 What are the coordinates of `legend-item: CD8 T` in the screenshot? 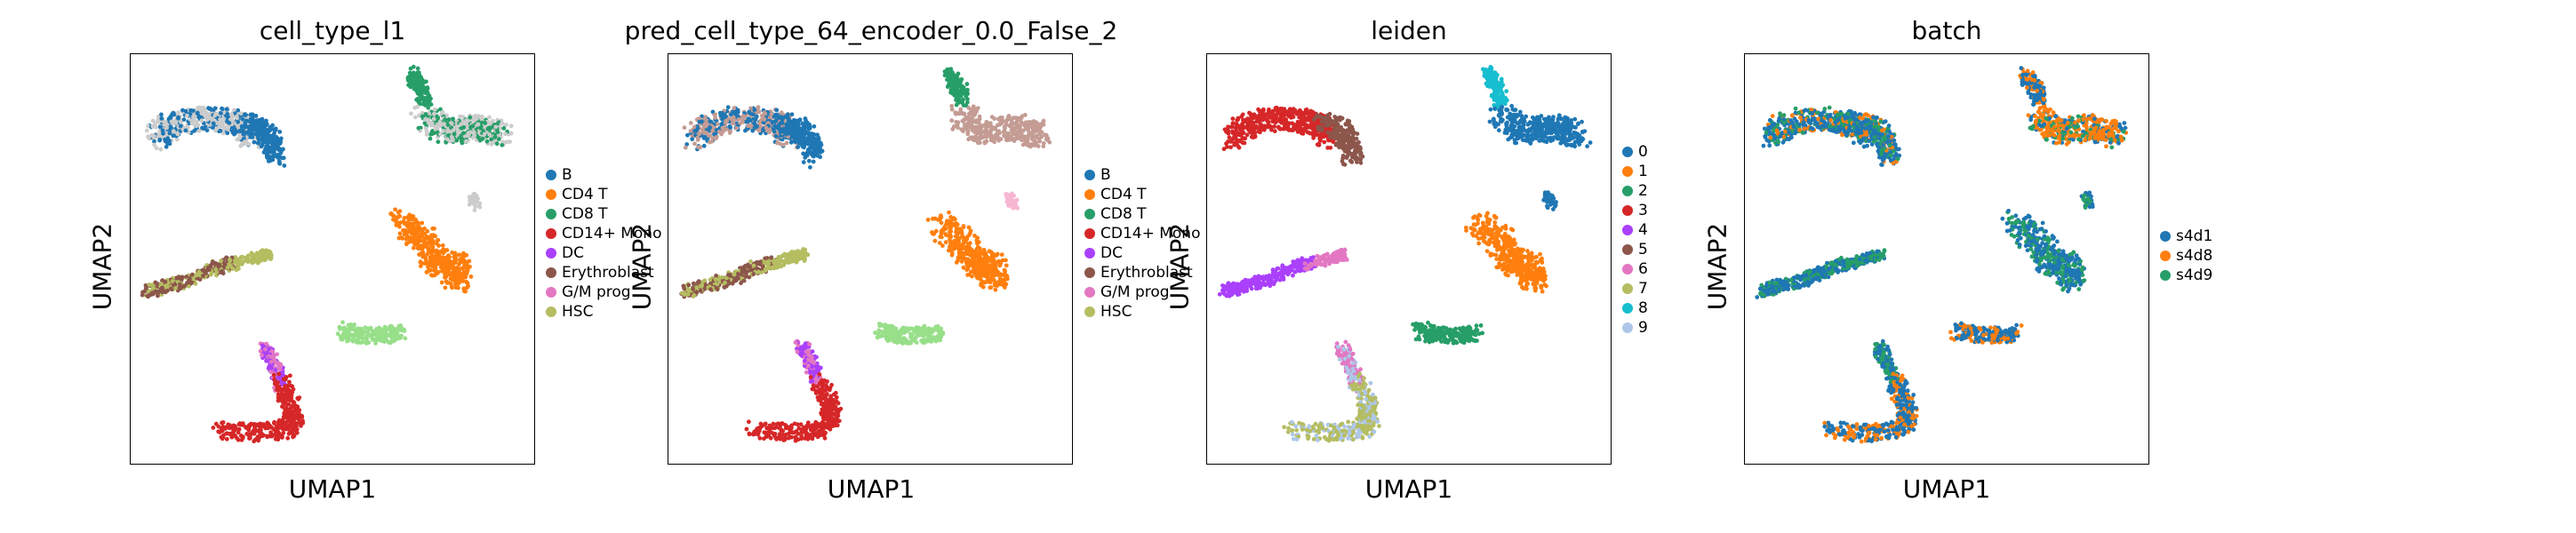 It's located at (603, 214).